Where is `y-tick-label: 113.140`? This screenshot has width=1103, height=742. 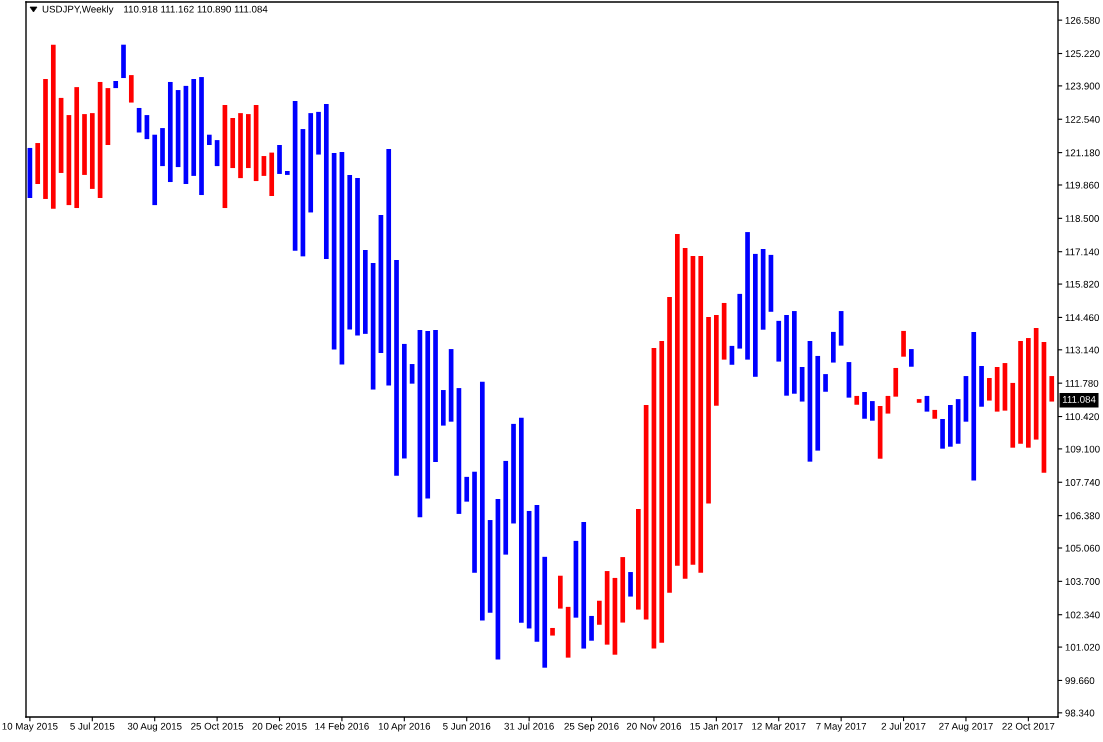 y-tick-label: 113.140 is located at coordinates (1082, 350).